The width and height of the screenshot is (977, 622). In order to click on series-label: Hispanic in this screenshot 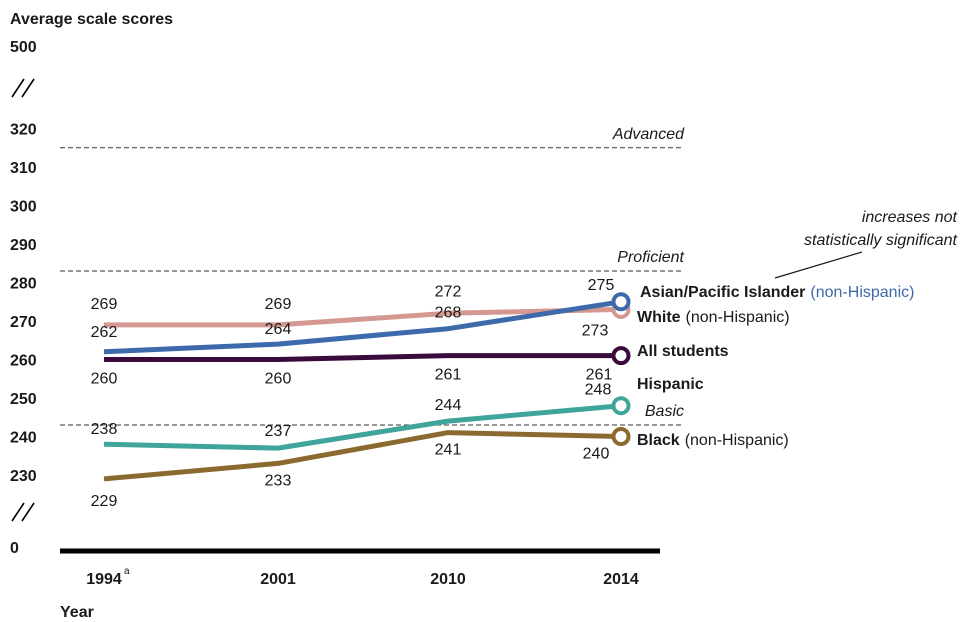, I will do `click(670, 384)`.